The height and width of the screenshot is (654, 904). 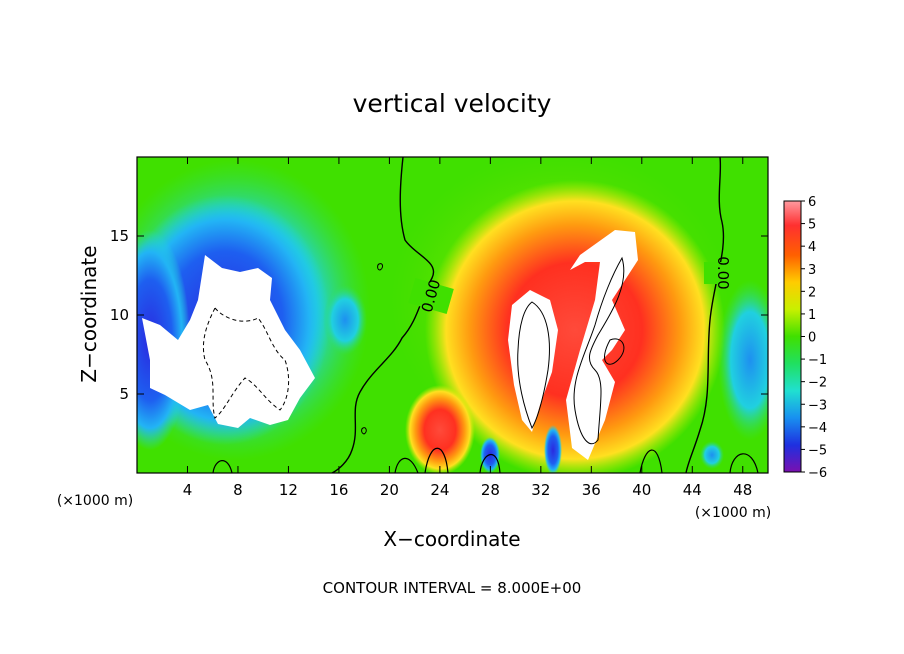 I want to click on colorbar-tick-label: 6, so click(x=812, y=202).